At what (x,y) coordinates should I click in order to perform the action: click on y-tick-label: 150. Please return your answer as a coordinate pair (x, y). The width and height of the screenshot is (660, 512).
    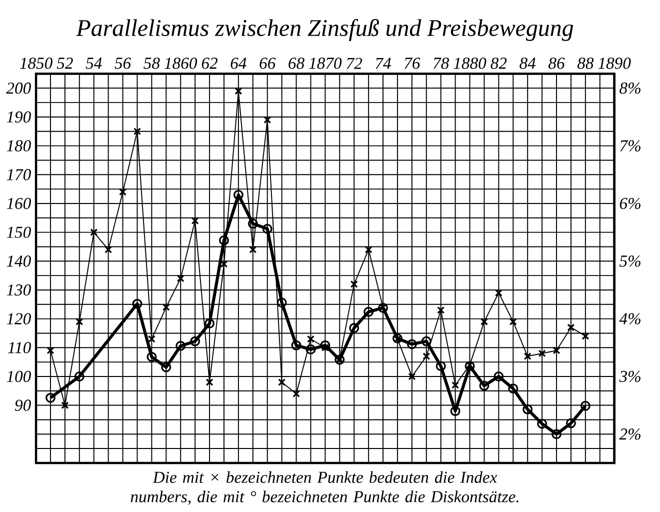
    Looking at the image, I should click on (18, 232).